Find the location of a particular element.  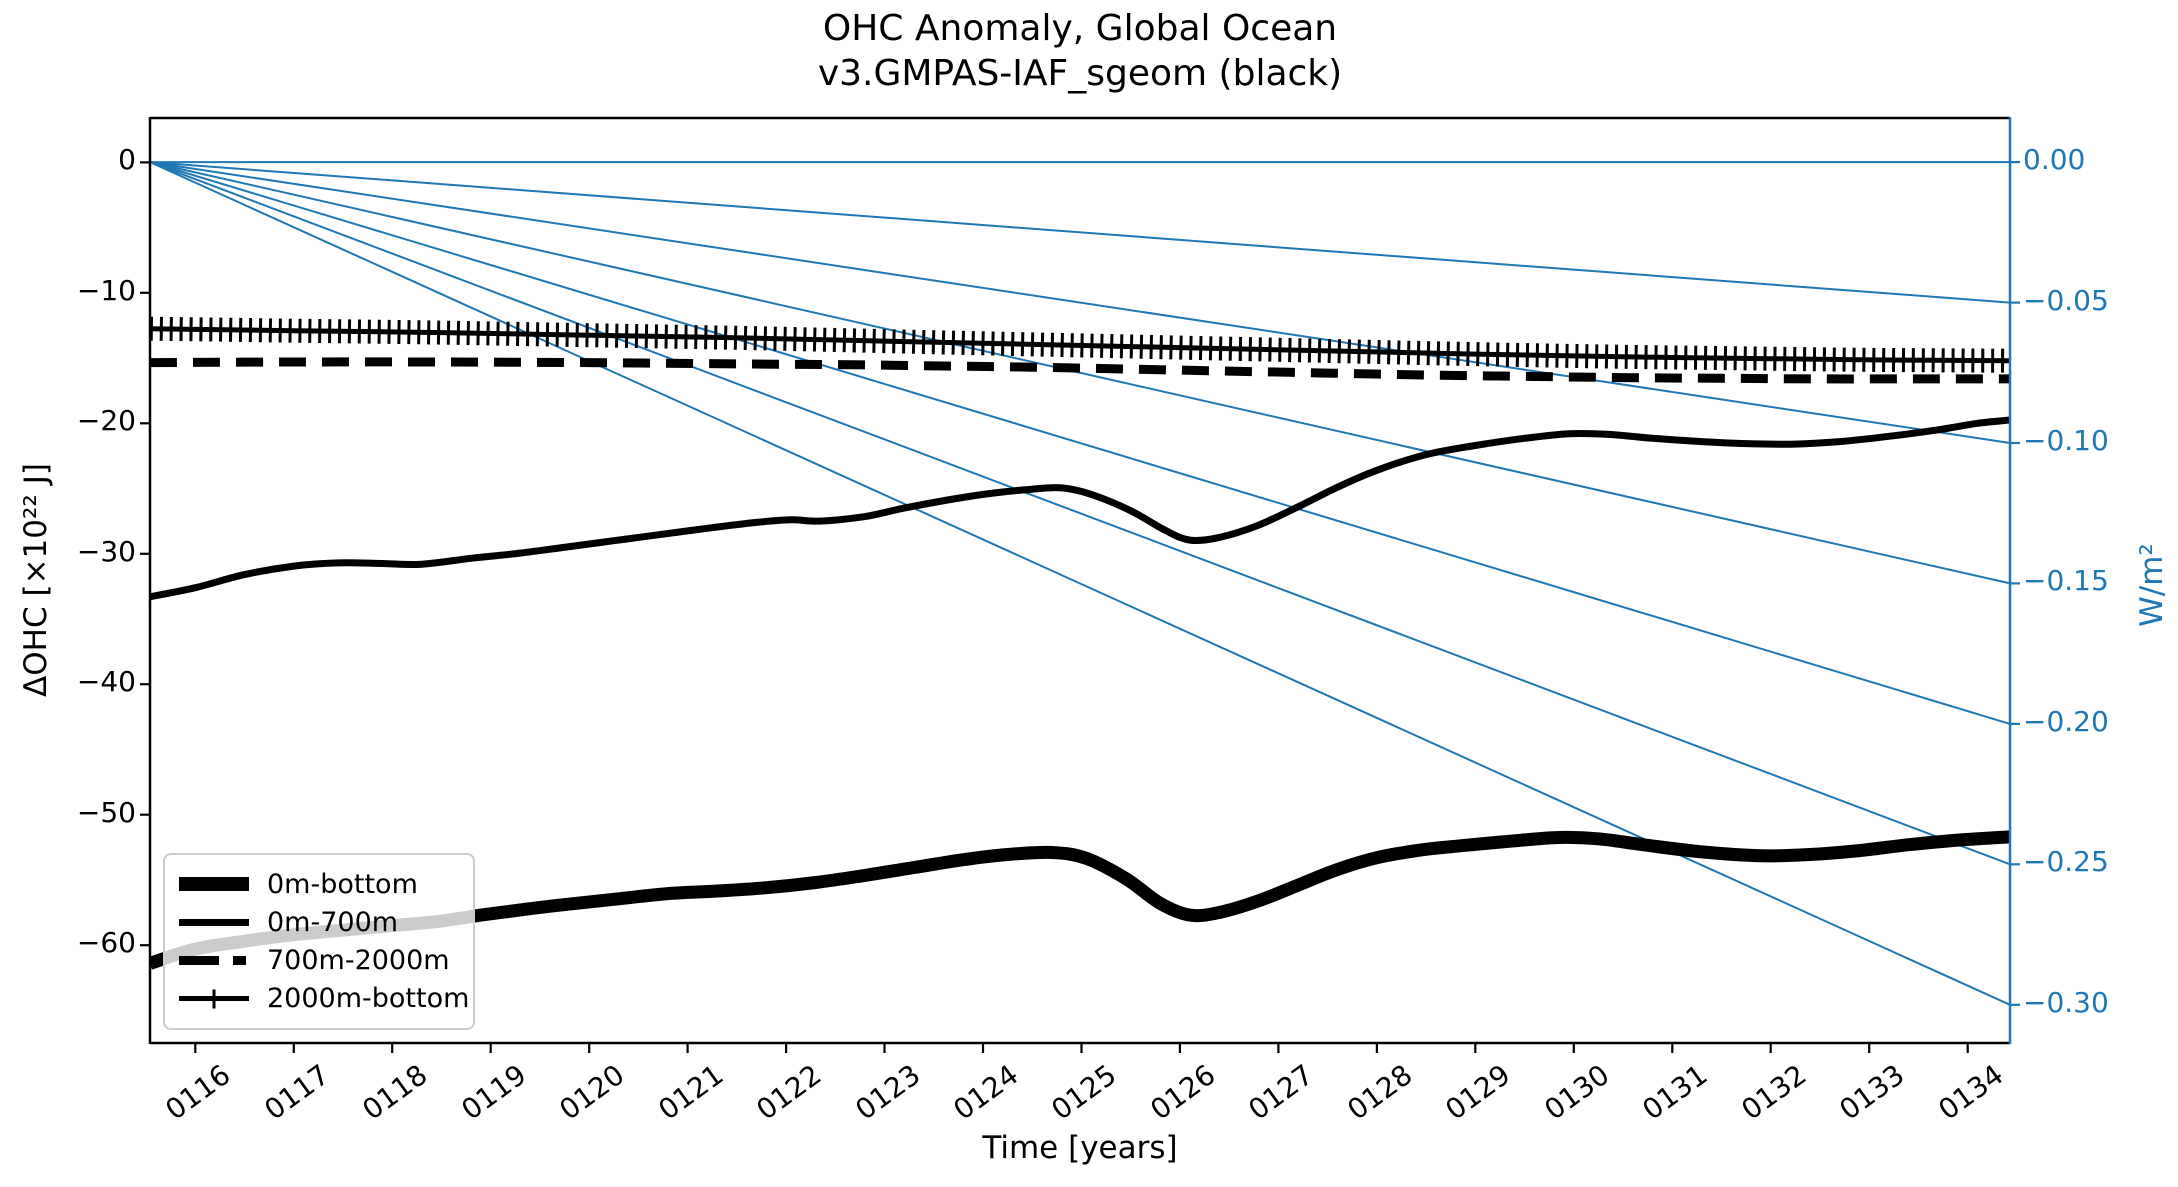

y-right-tick-label: −0.15 is located at coordinates (2066, 581).